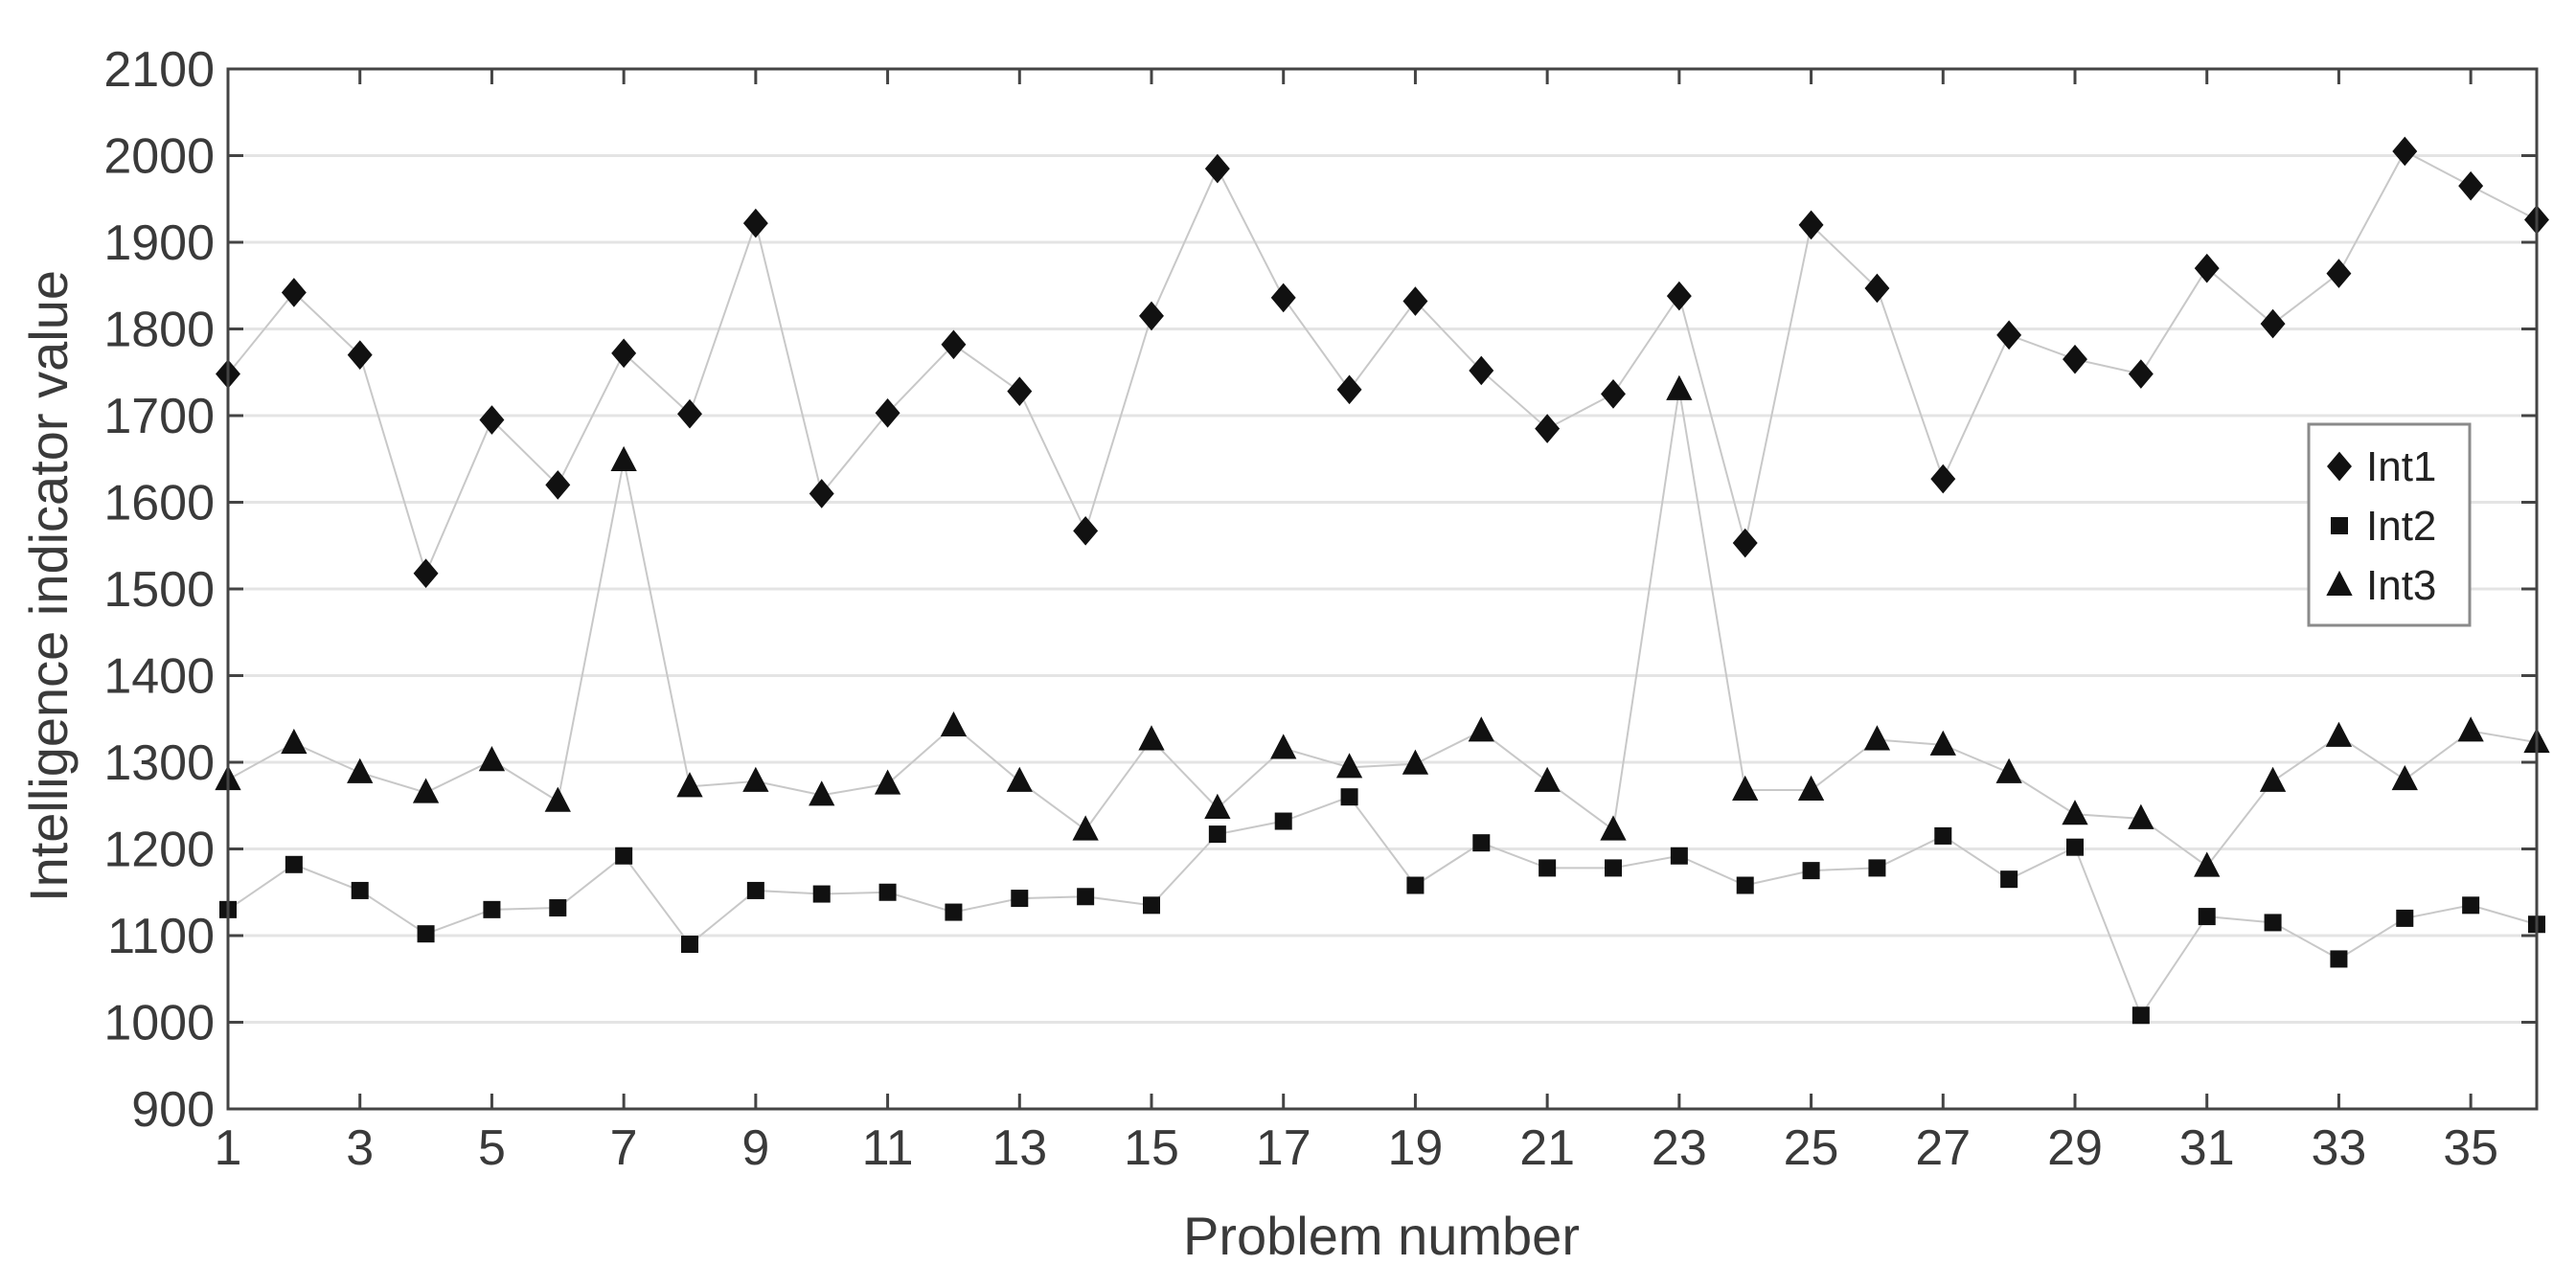 This screenshot has width=2576, height=1288. I want to click on legend: Int1 Int2 Int3, so click(2389, 524).